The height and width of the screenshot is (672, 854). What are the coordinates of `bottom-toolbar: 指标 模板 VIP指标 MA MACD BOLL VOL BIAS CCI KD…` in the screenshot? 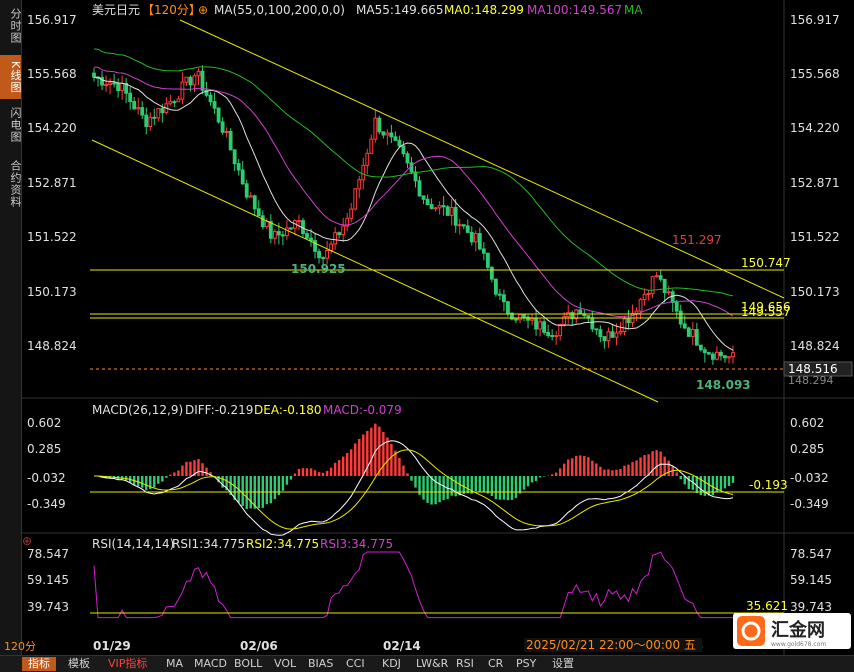 It's located at (427, 663).